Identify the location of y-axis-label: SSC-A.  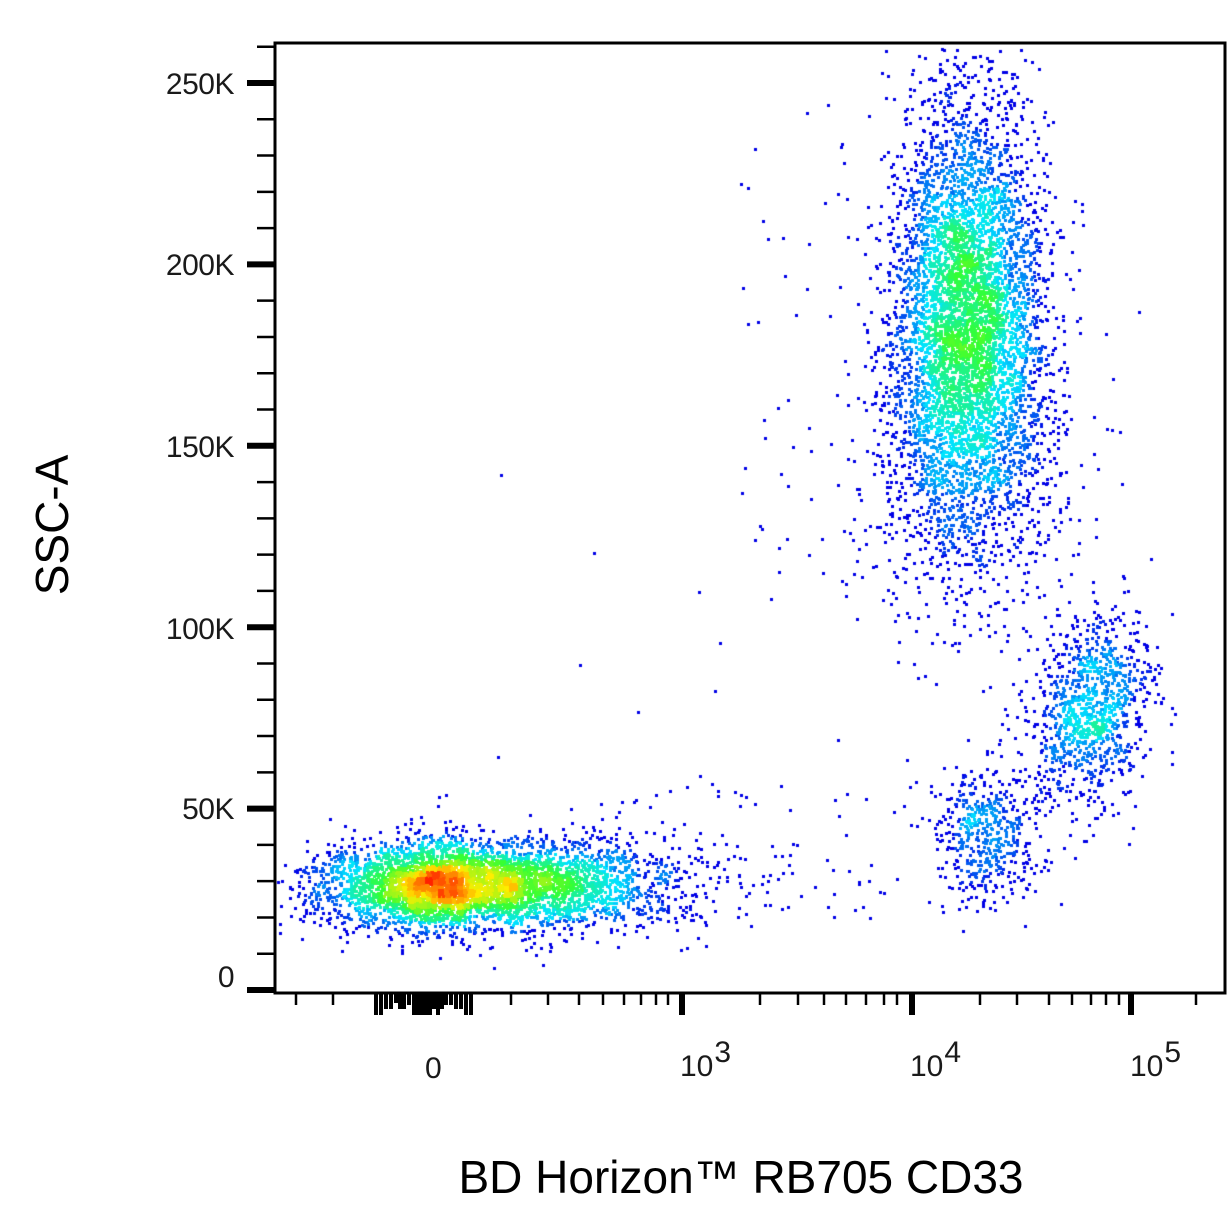
(52, 525).